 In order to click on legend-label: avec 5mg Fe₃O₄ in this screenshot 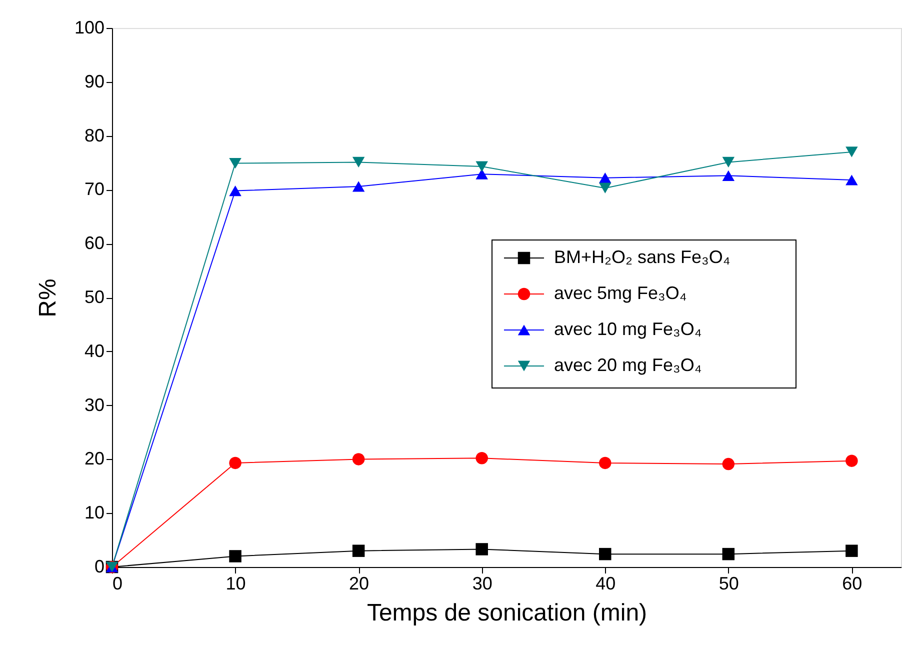, I will do `click(620, 293)`.